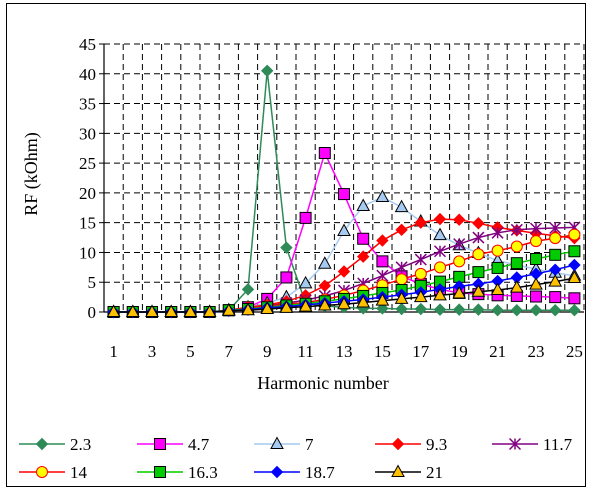 Image resolution: width=594 pixels, height=490 pixels. What do you see at coordinates (305, 351) in the screenshot?
I see `x-tick-label: 11` at bounding box center [305, 351].